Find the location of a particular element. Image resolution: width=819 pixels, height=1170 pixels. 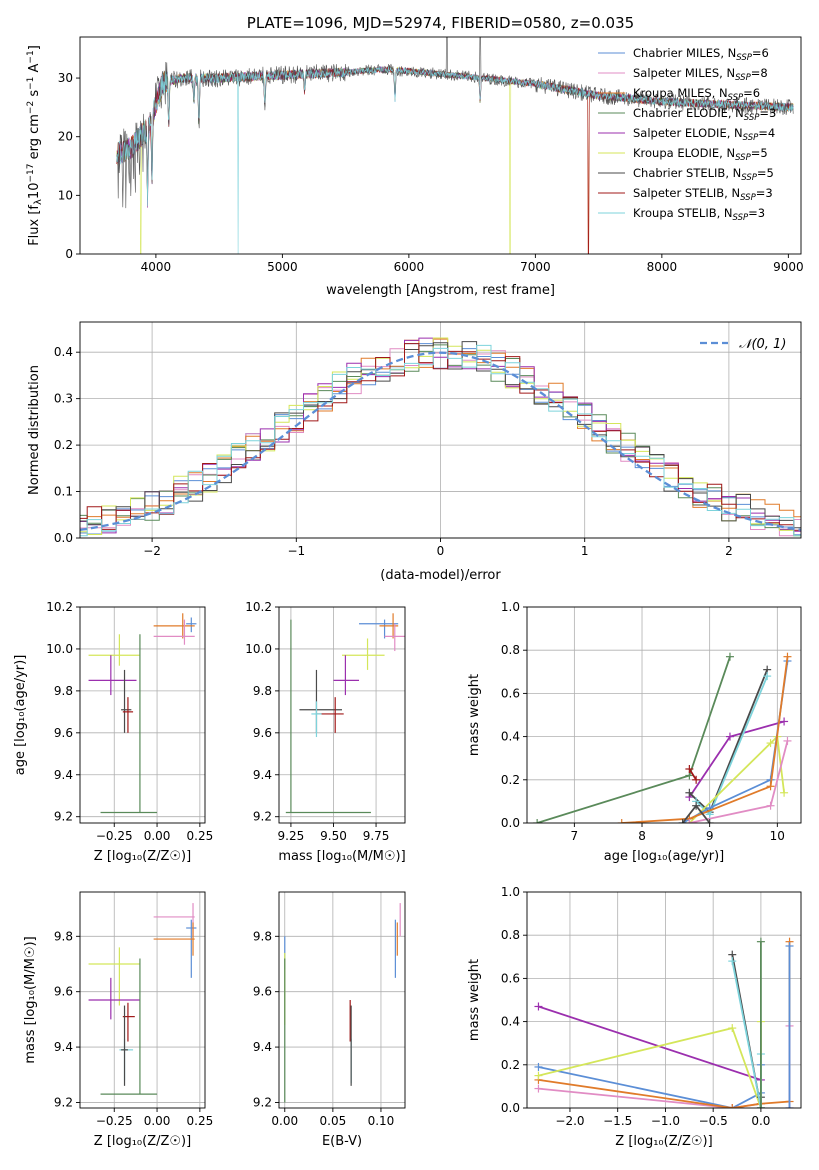

weight-marker-kroupa_miles is located at coordinates (770, 786).